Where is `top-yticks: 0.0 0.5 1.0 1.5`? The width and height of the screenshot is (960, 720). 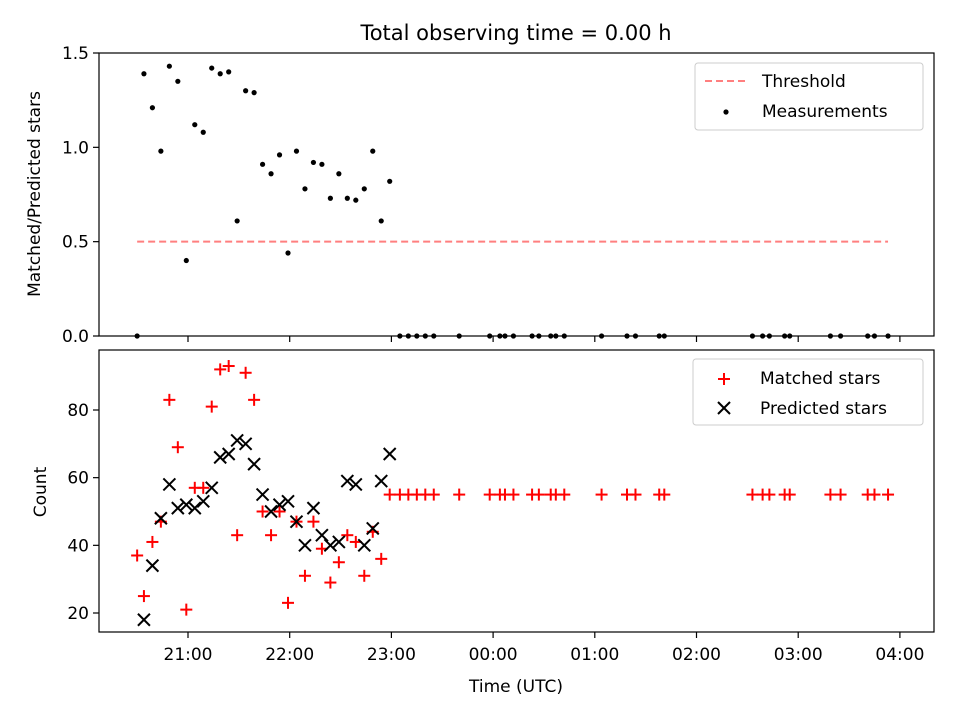 top-yticks: 0.0 0.5 1.0 1.5 is located at coordinates (80, 195).